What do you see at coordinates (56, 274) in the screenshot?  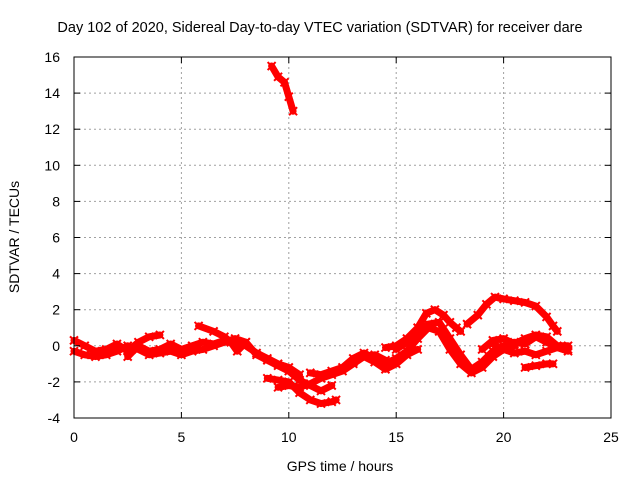 I see `y-tick-label: 4` at bounding box center [56, 274].